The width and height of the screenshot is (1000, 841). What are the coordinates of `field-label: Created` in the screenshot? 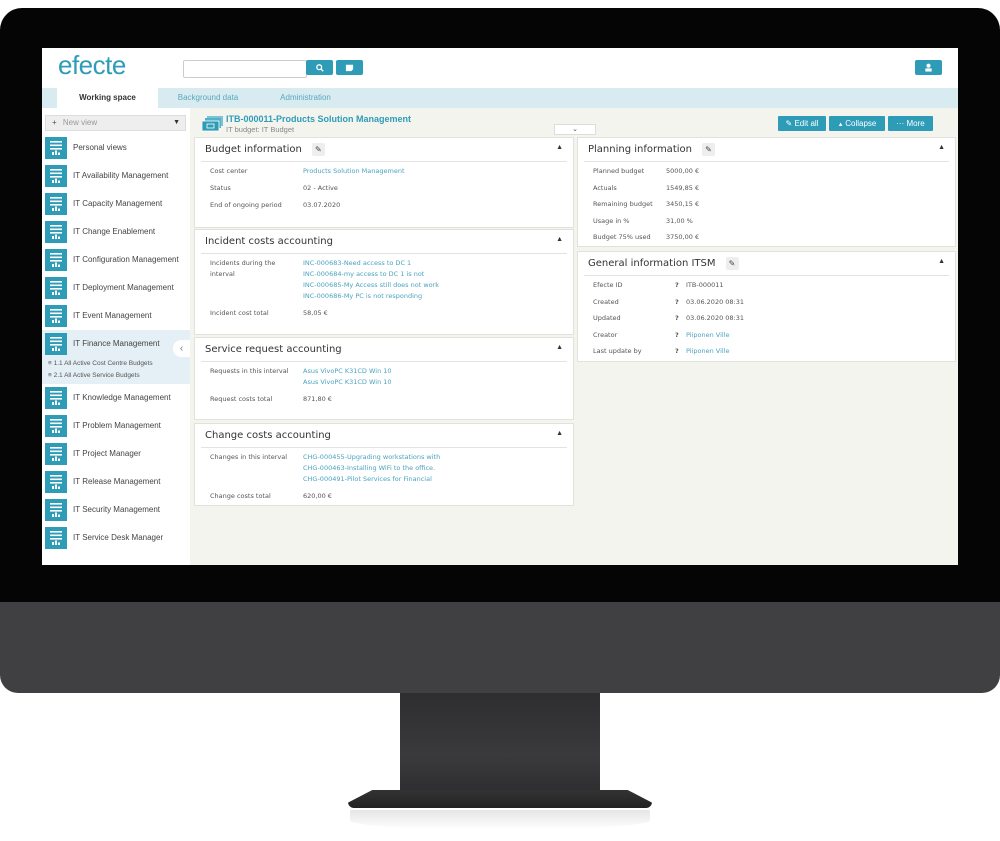 It's located at (606, 301).